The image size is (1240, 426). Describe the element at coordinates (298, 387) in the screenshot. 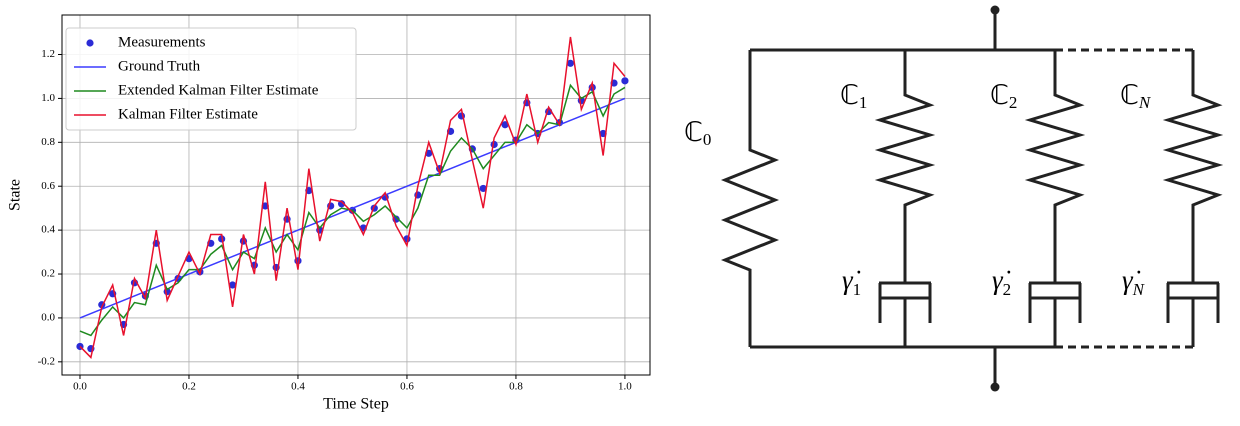

I see `x-tick-label: 0.4` at that location.